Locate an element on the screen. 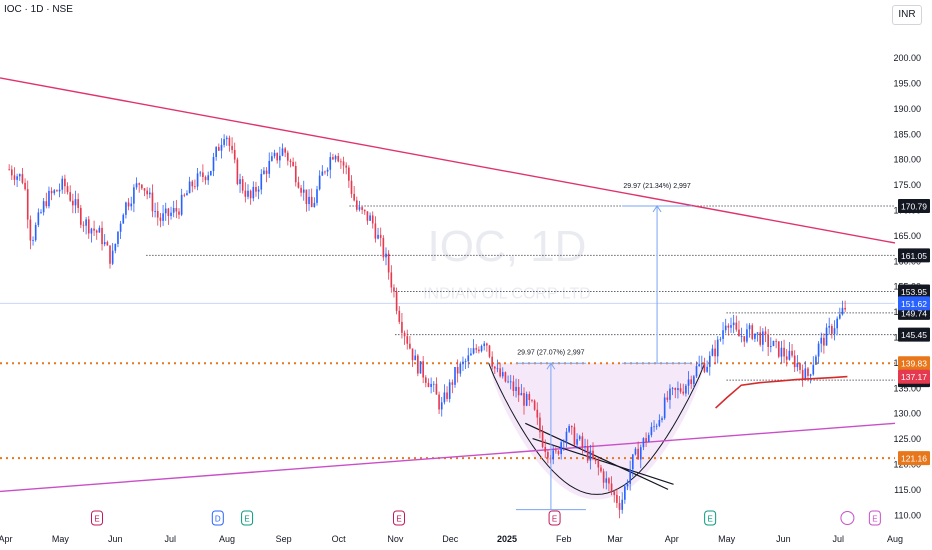  level-tag-label: 161.05 is located at coordinates (914, 256).